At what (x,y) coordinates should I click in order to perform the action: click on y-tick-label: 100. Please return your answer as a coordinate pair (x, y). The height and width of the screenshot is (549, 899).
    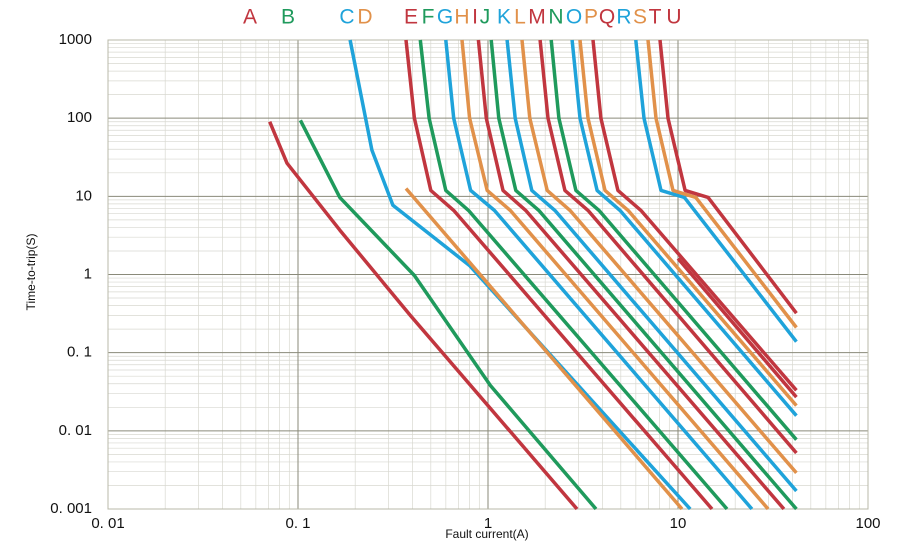
    Looking at the image, I should click on (79, 117).